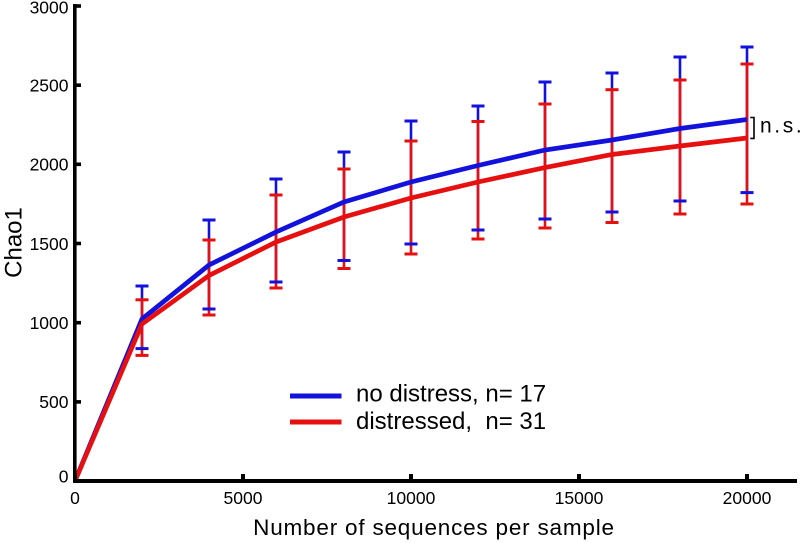  I want to click on svg-text: 3000, so click(49, 9).